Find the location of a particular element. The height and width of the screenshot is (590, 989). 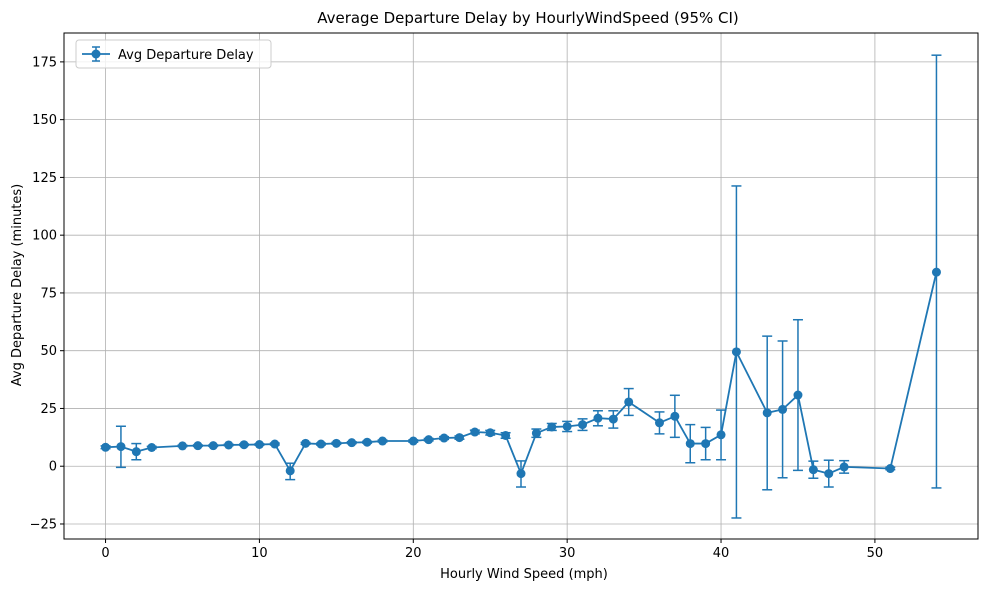

legend-marker-icon is located at coordinates (96, 54).